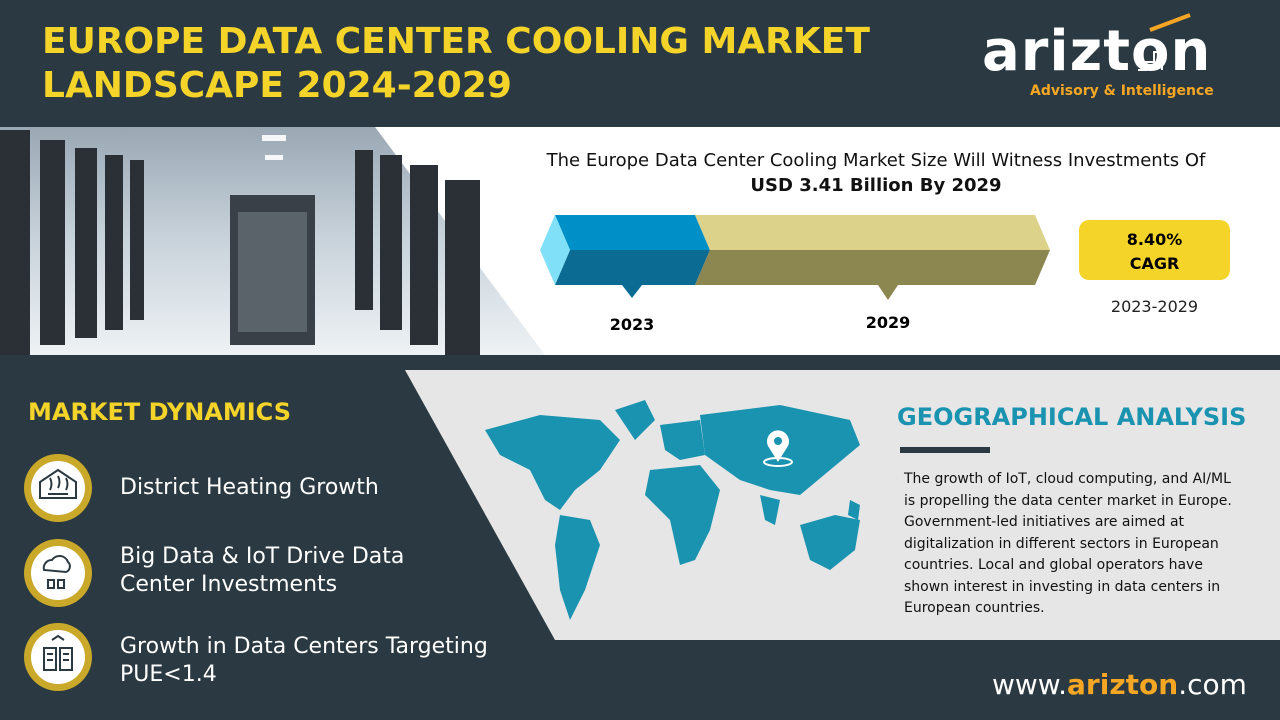  What do you see at coordinates (240, 242) in the screenshot?
I see `server-racks` at bounding box center [240, 242].